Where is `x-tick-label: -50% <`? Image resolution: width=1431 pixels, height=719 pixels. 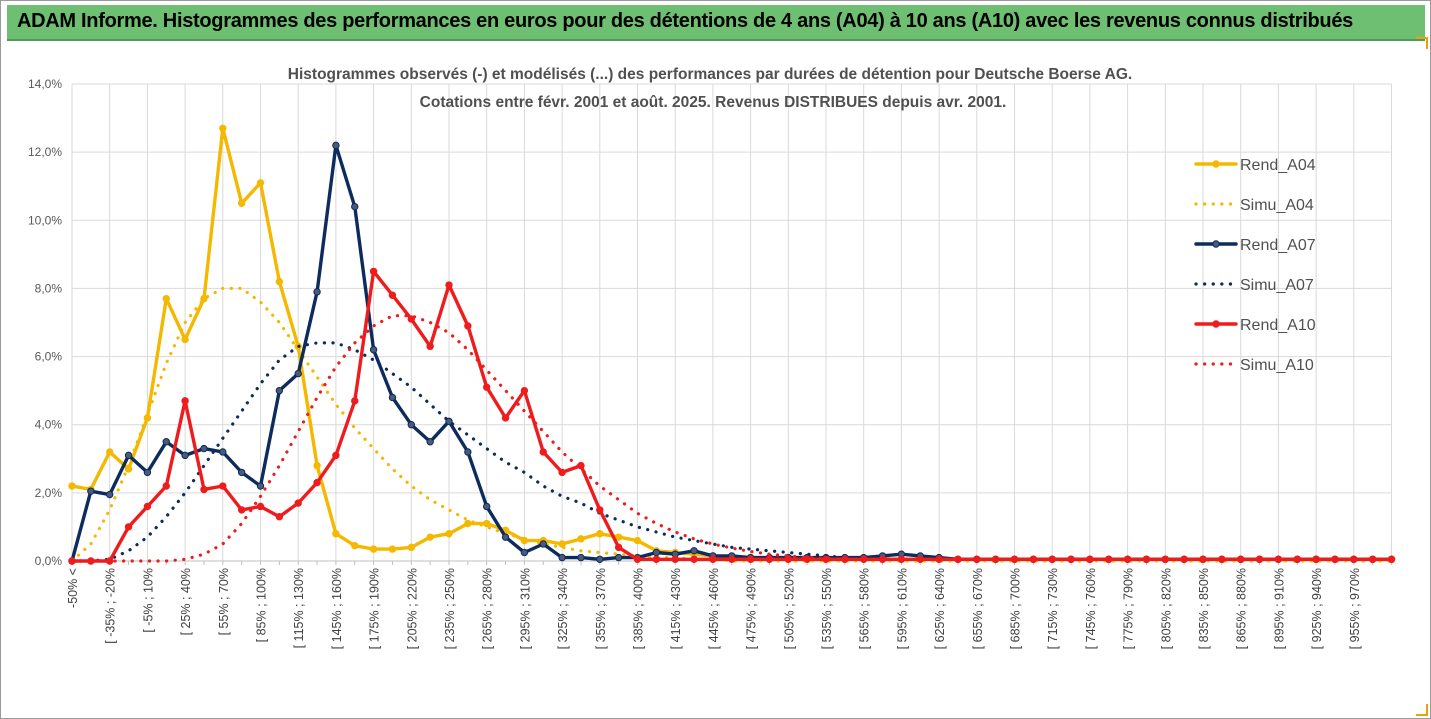
x-tick-label: -50% < is located at coordinates (73, 588).